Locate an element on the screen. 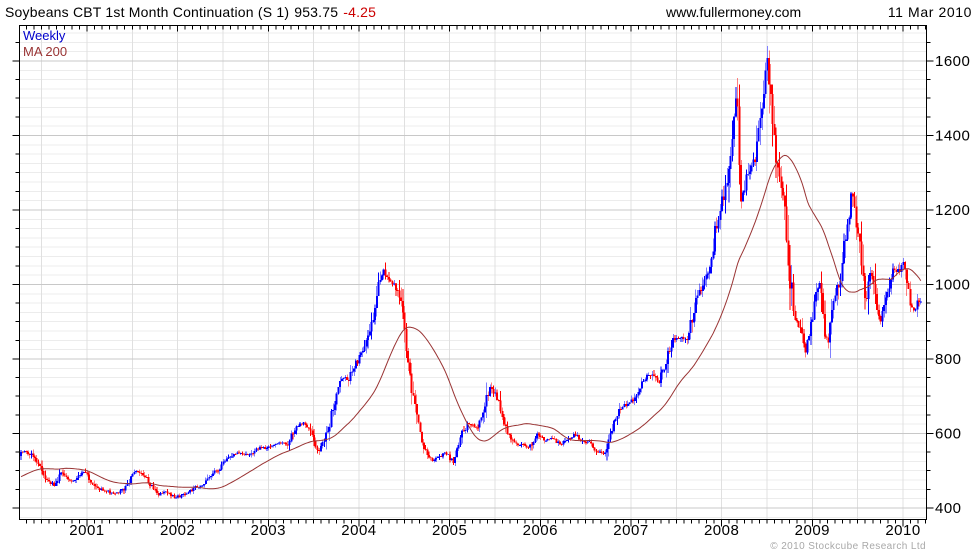 This screenshot has height=560, width=980. svg-text: 1000 is located at coordinates (952, 284).